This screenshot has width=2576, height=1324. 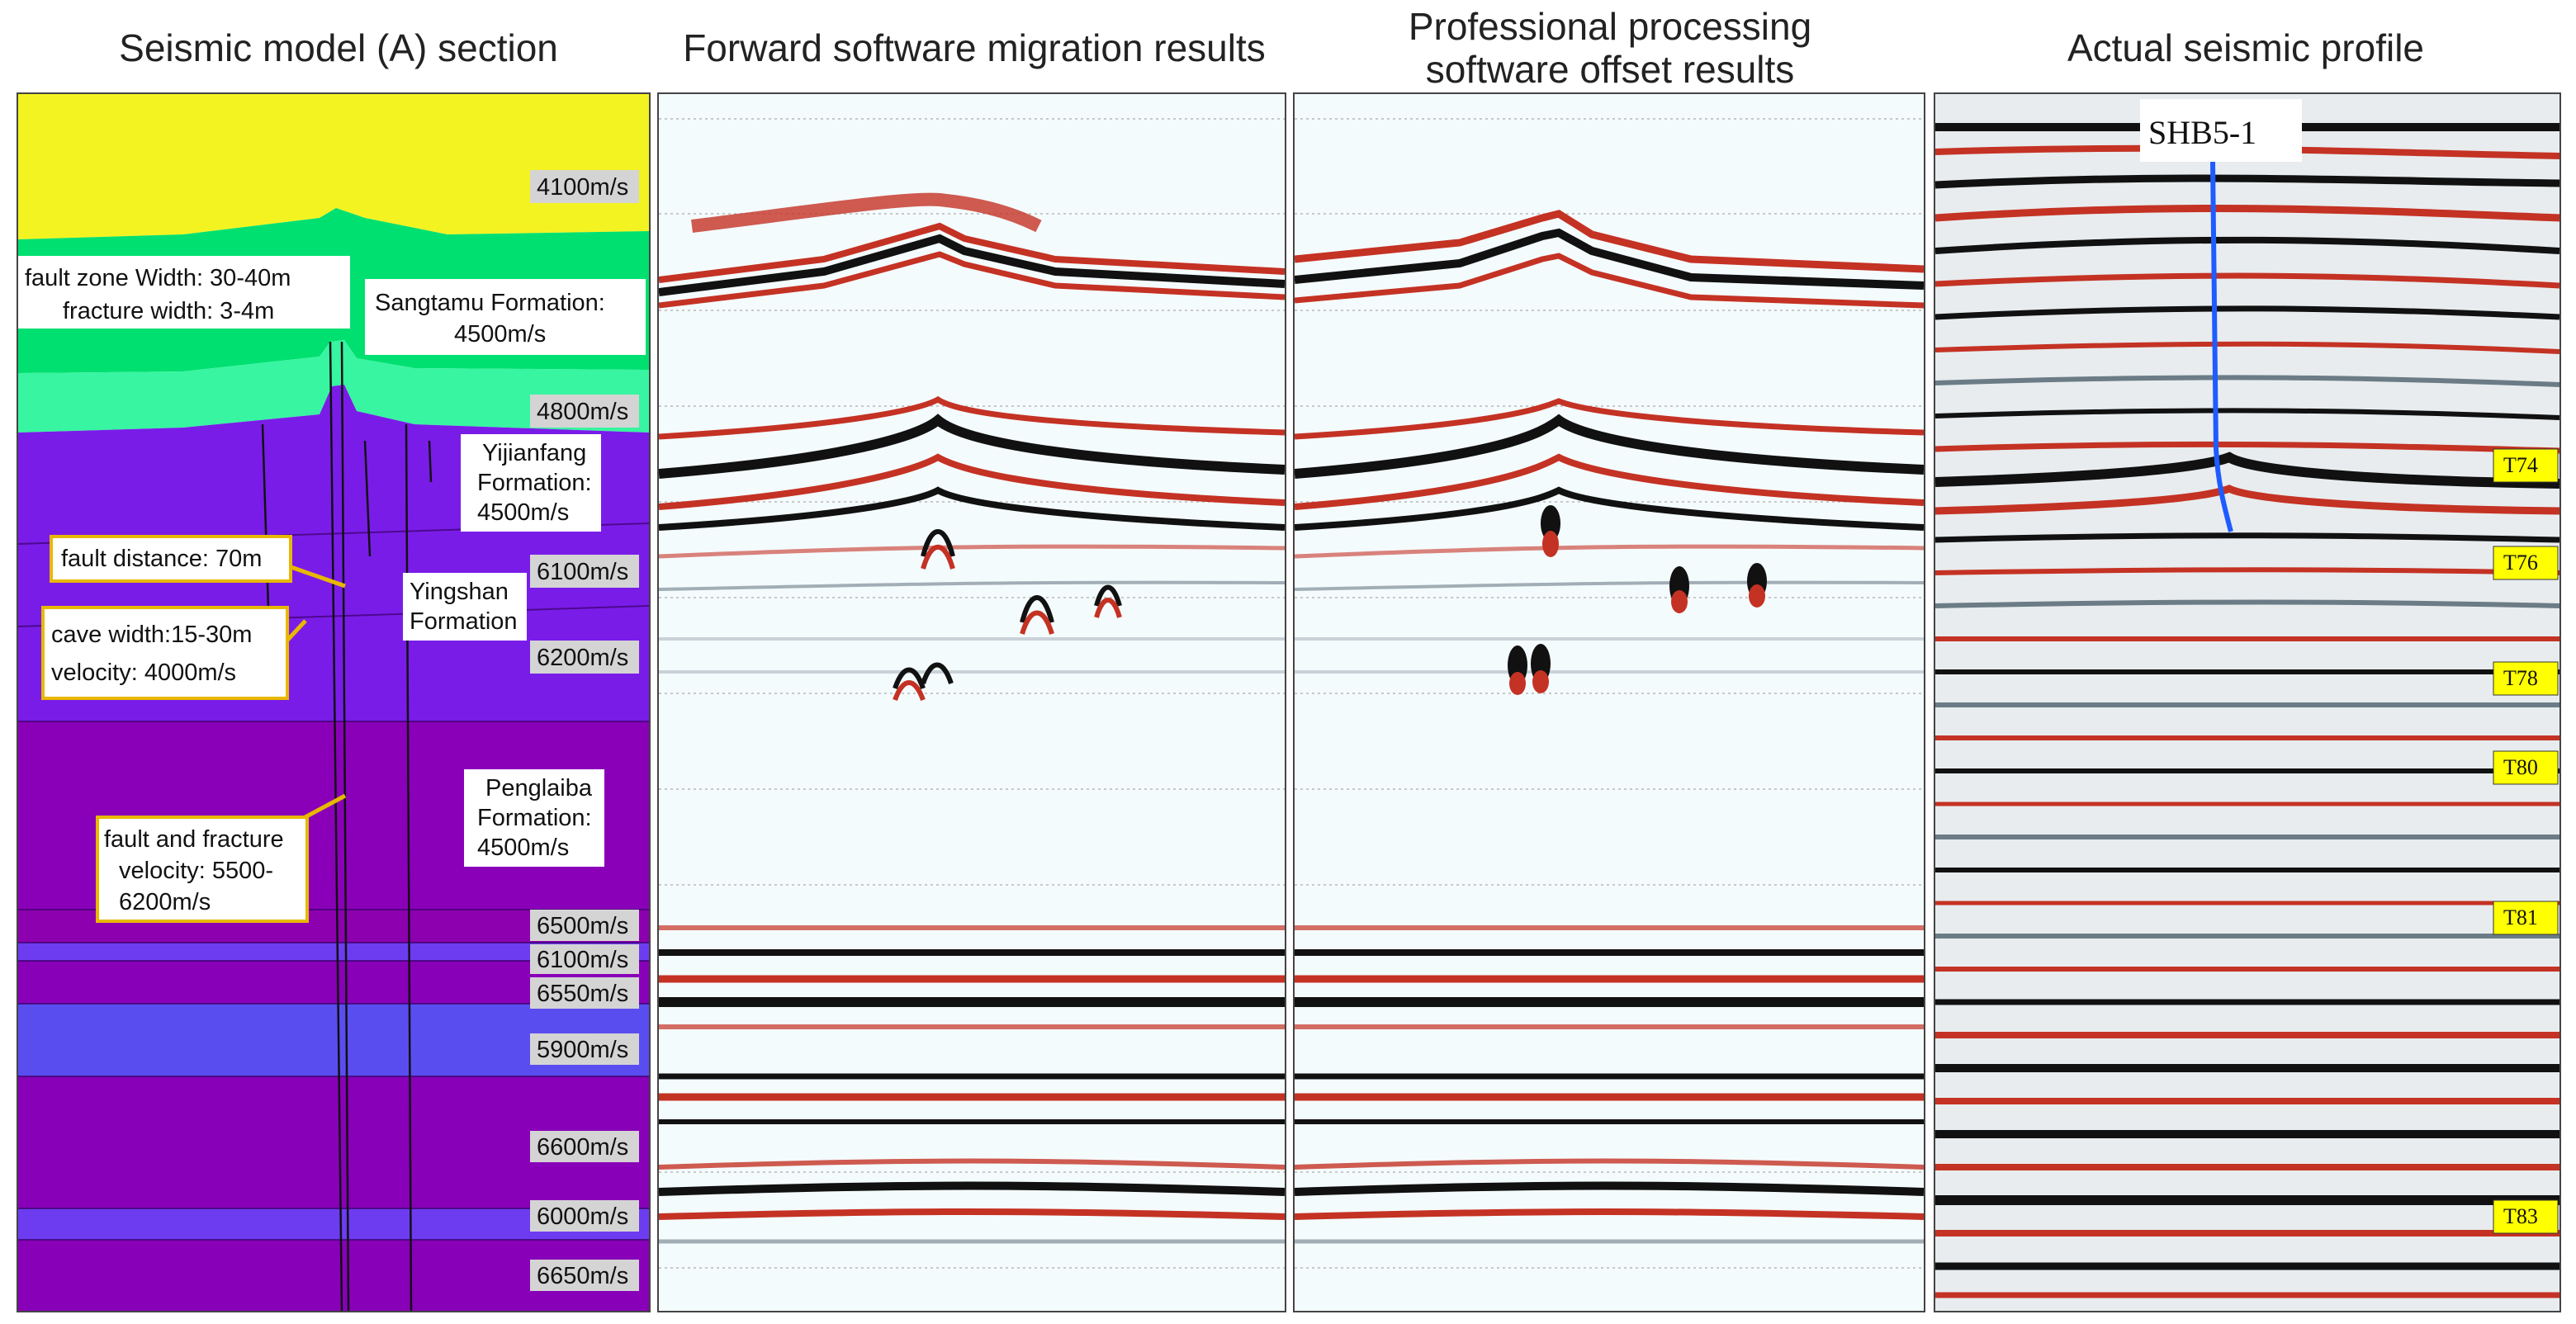 What do you see at coordinates (582, 412) in the screenshot?
I see `vel-label-1: 4800m/s` at bounding box center [582, 412].